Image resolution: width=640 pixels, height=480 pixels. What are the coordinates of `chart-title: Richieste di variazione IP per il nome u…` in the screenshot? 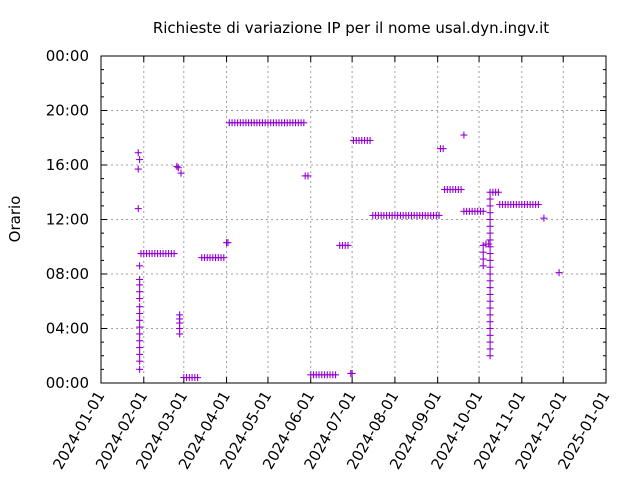 It's located at (351, 28).